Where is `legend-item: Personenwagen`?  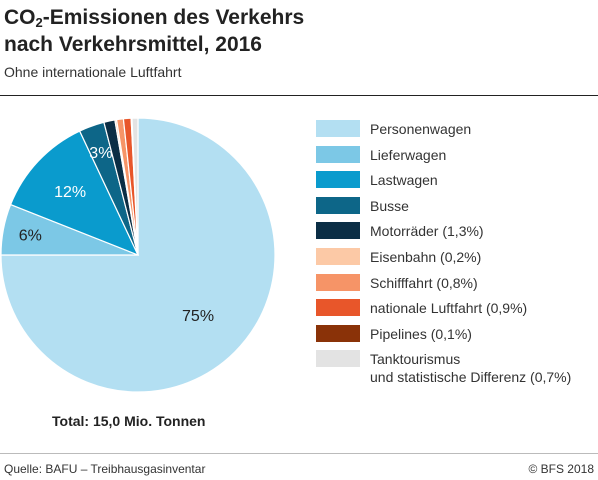
legend-item: Personenwagen is located at coordinates (457, 128).